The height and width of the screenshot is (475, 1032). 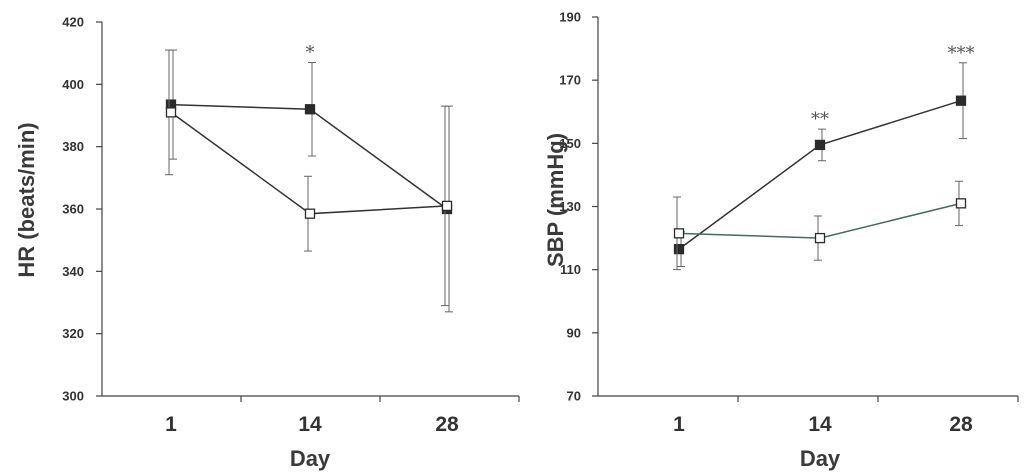 What do you see at coordinates (820, 119) in the screenshot?
I see `significance-marker: **` at bounding box center [820, 119].